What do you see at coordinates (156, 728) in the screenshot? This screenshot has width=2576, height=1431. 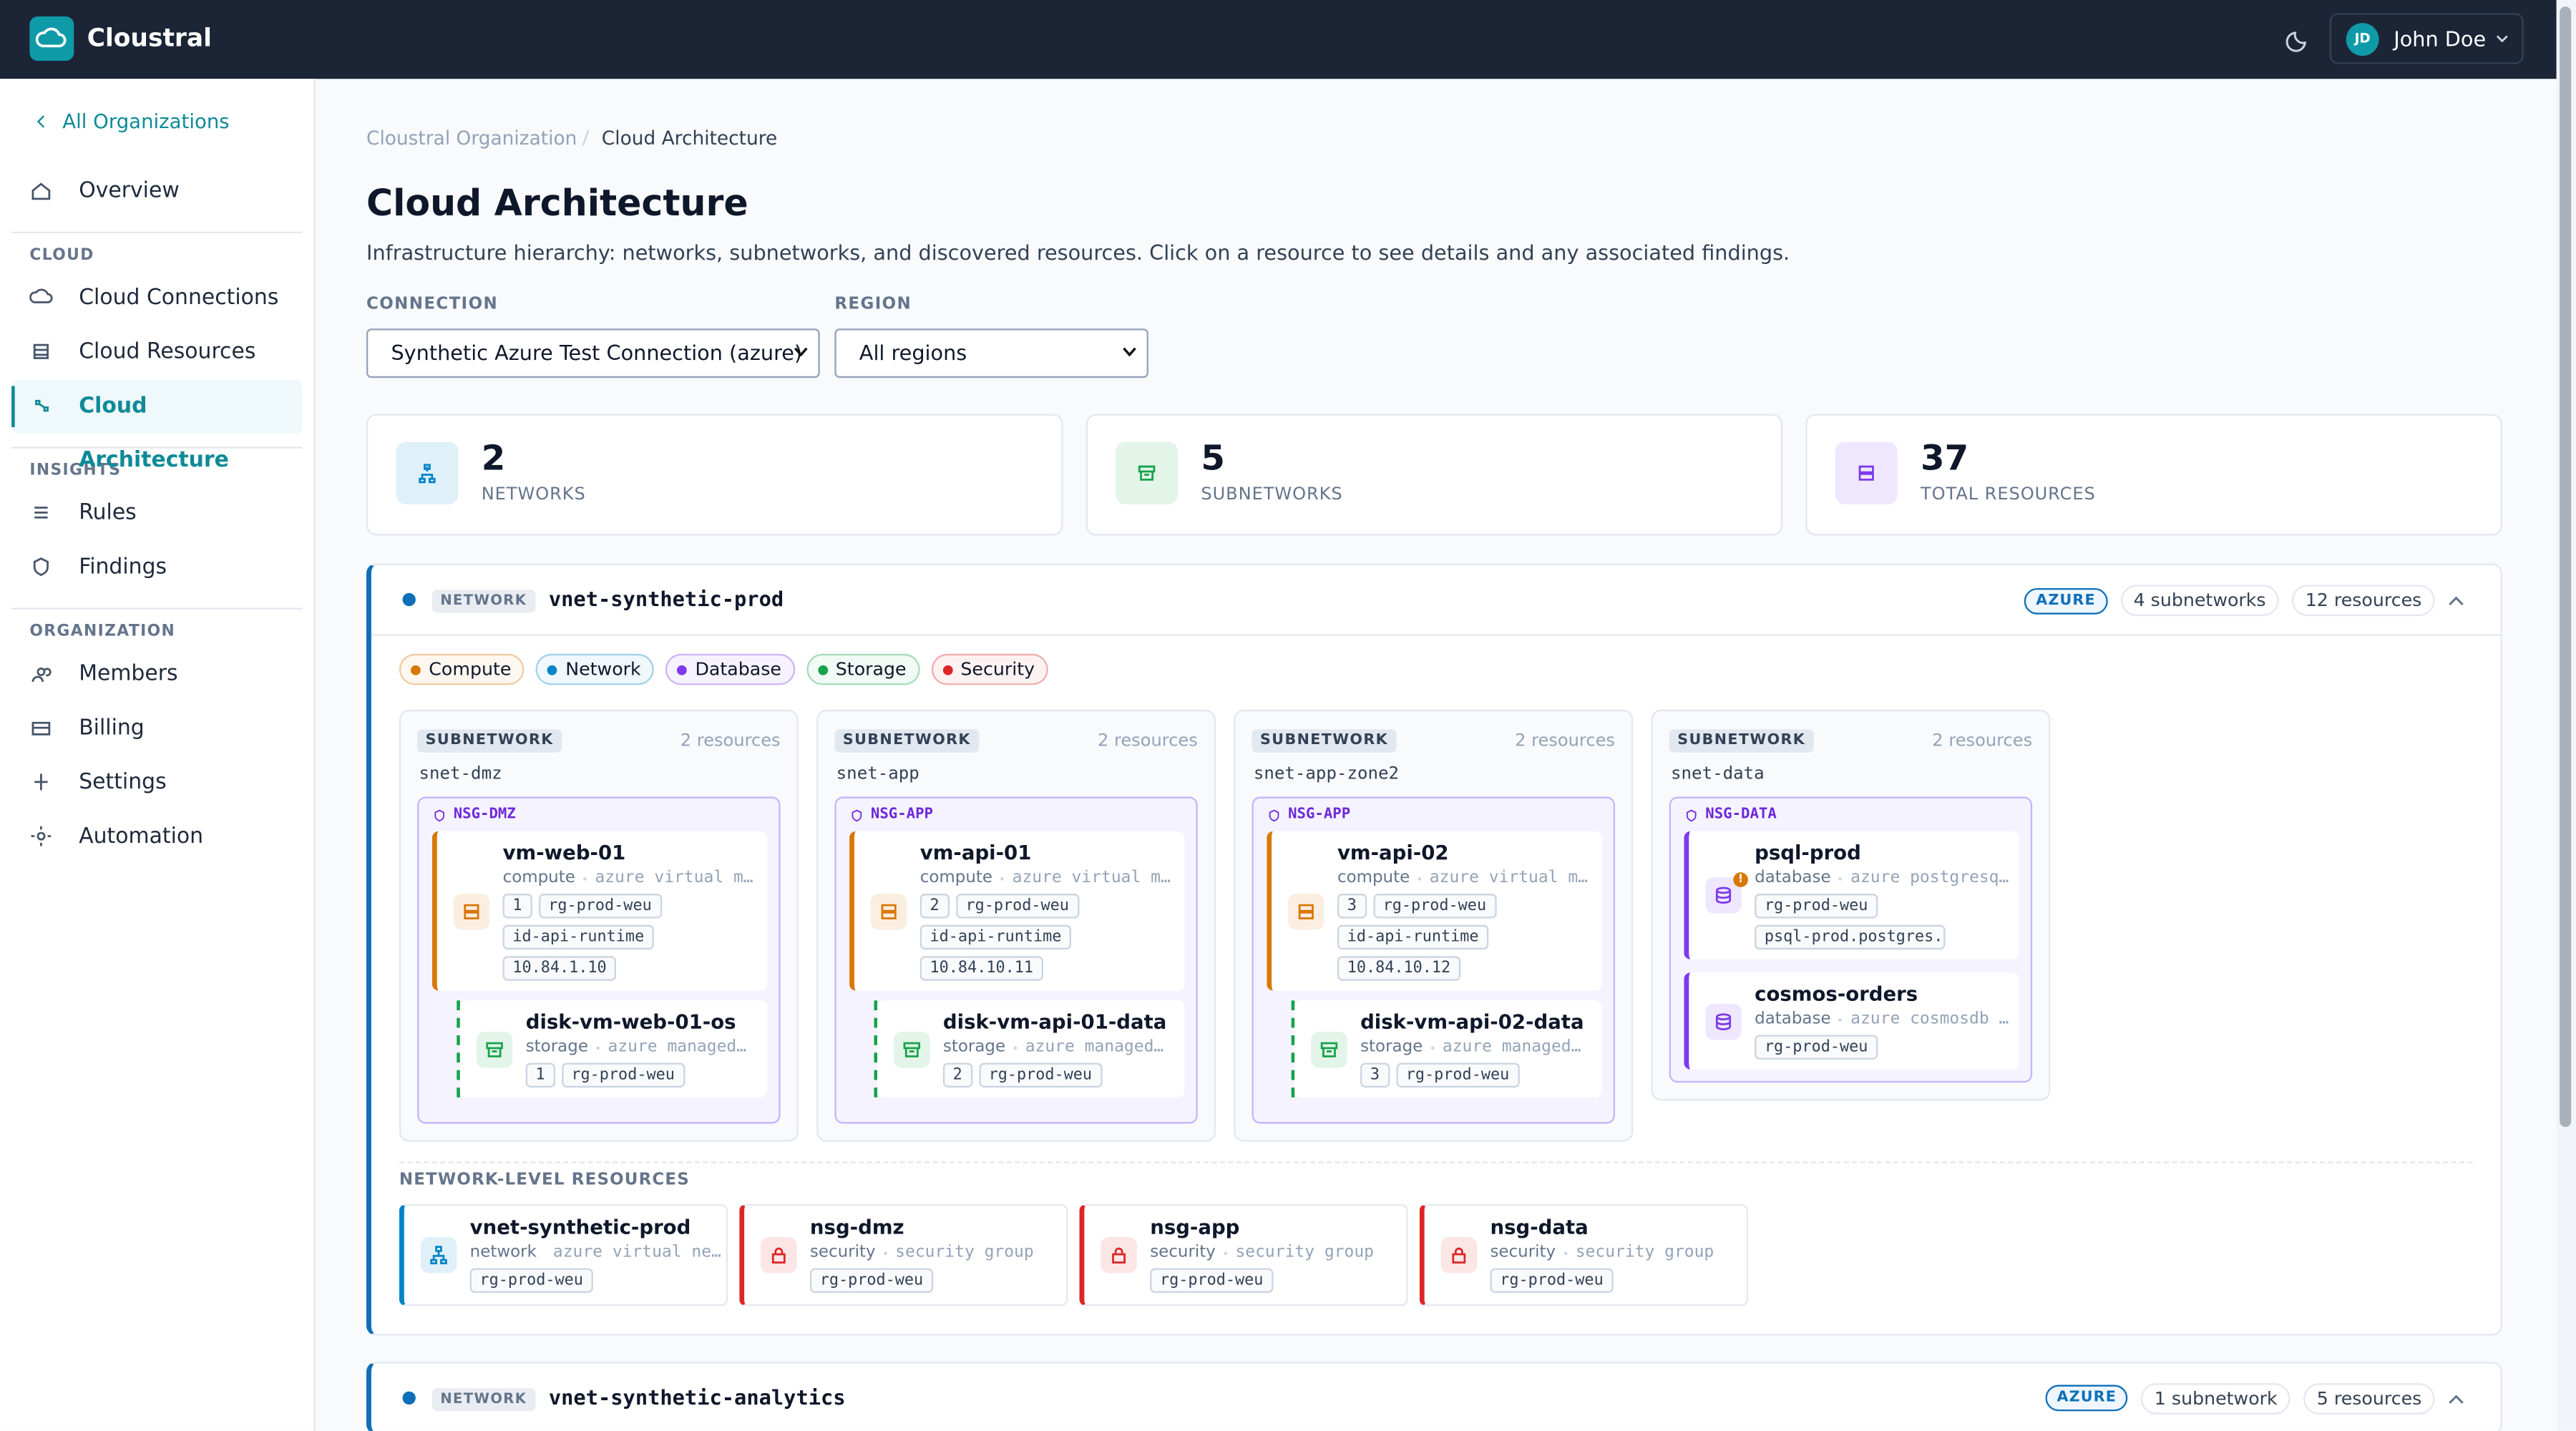 I see `nav-item: Billing` at bounding box center [156, 728].